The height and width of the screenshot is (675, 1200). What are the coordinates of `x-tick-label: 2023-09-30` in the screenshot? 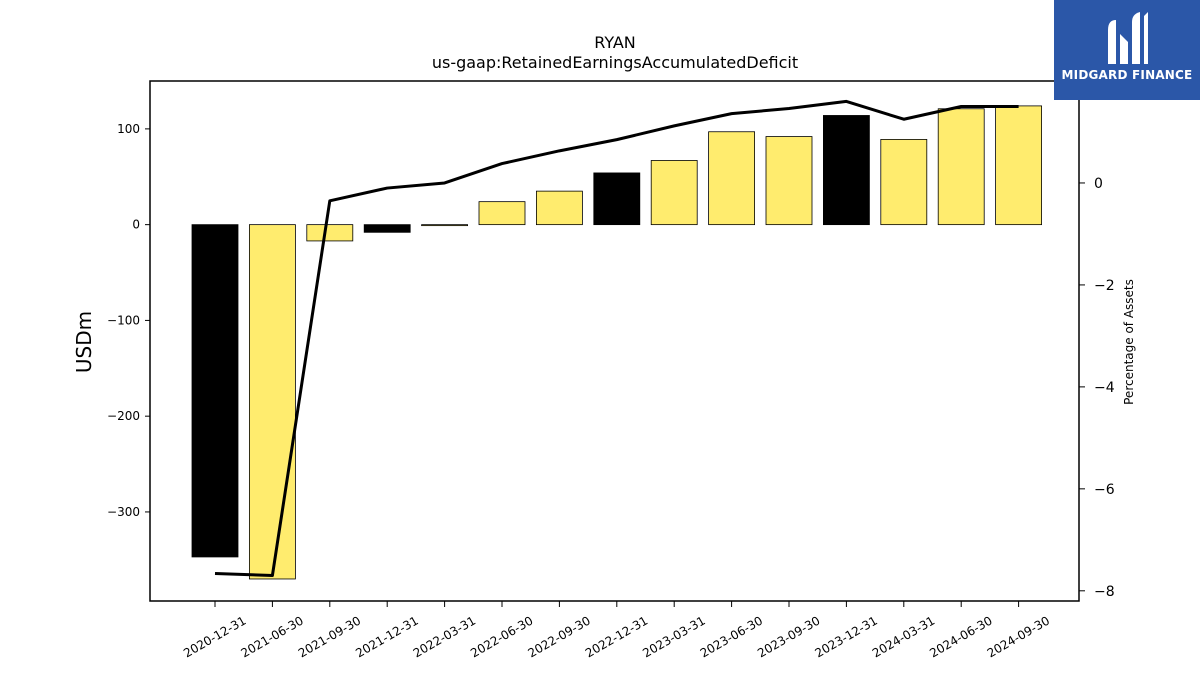 It's located at (788, 636).